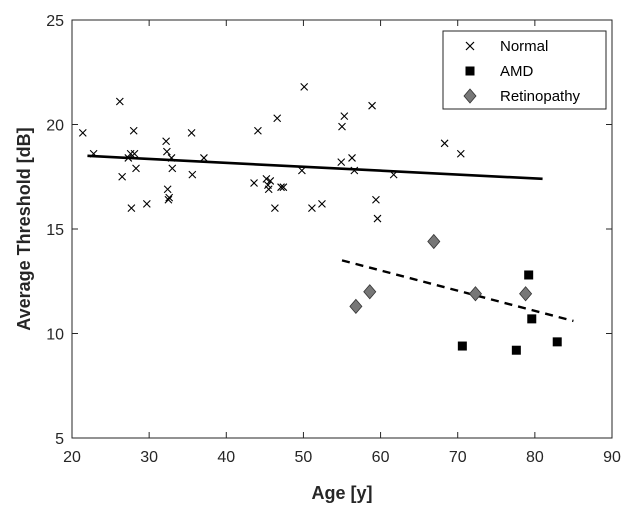 Image resolution: width=632 pixels, height=505 pixels. I want to click on trend-line-dashed, so click(457, 291).